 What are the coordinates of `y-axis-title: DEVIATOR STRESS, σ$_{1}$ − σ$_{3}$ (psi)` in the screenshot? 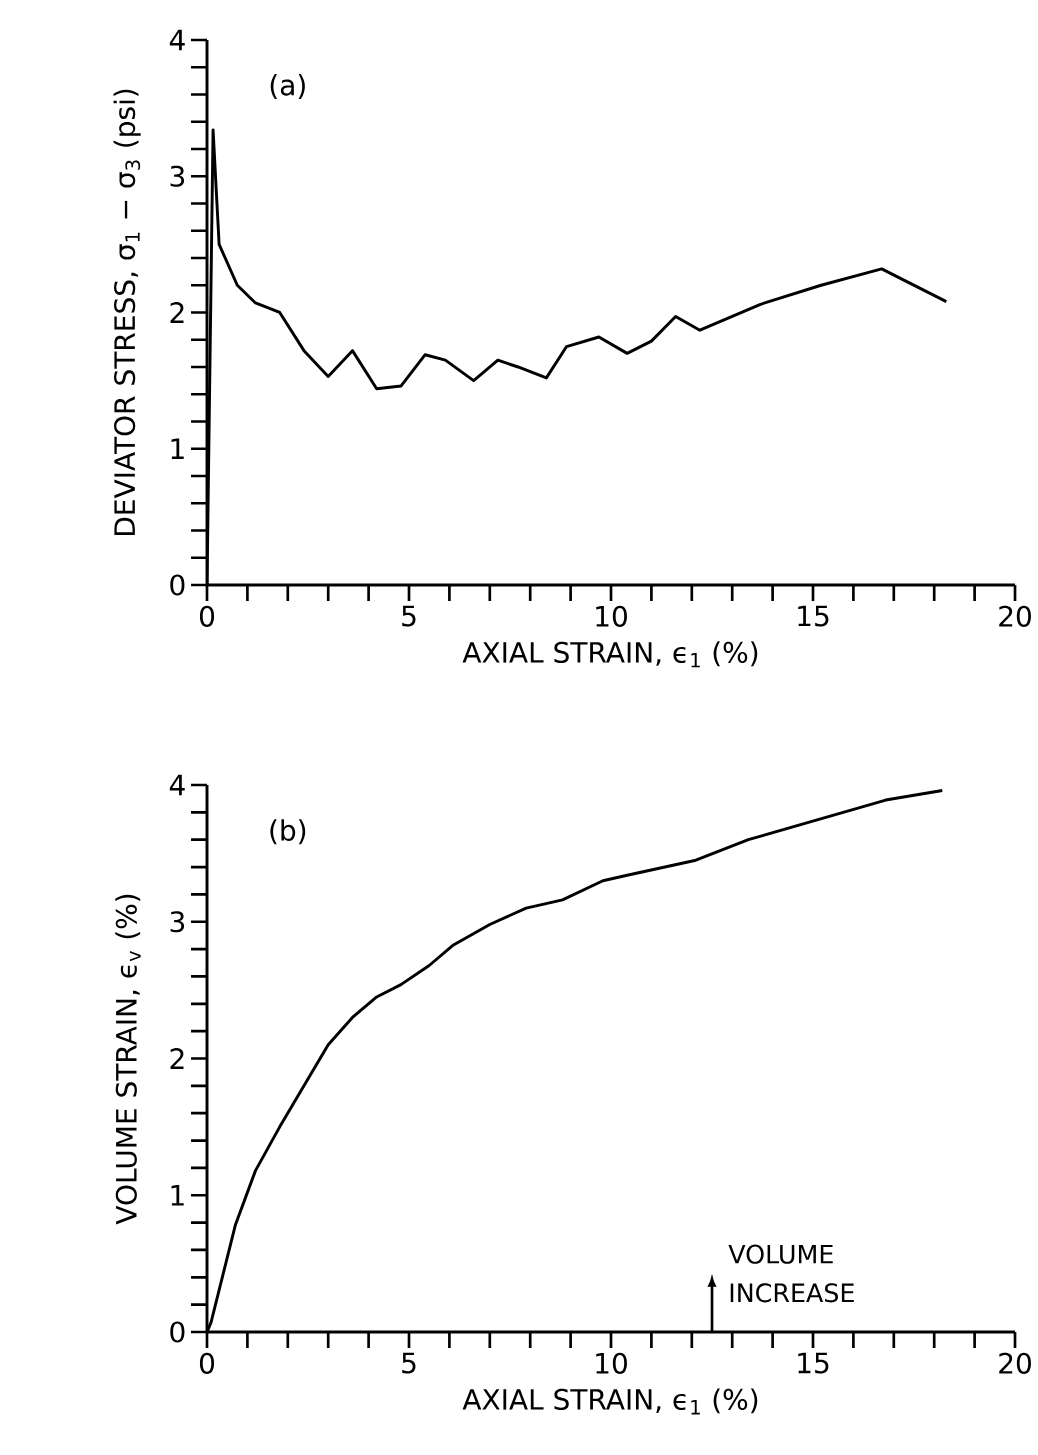 It's located at (127, 312).